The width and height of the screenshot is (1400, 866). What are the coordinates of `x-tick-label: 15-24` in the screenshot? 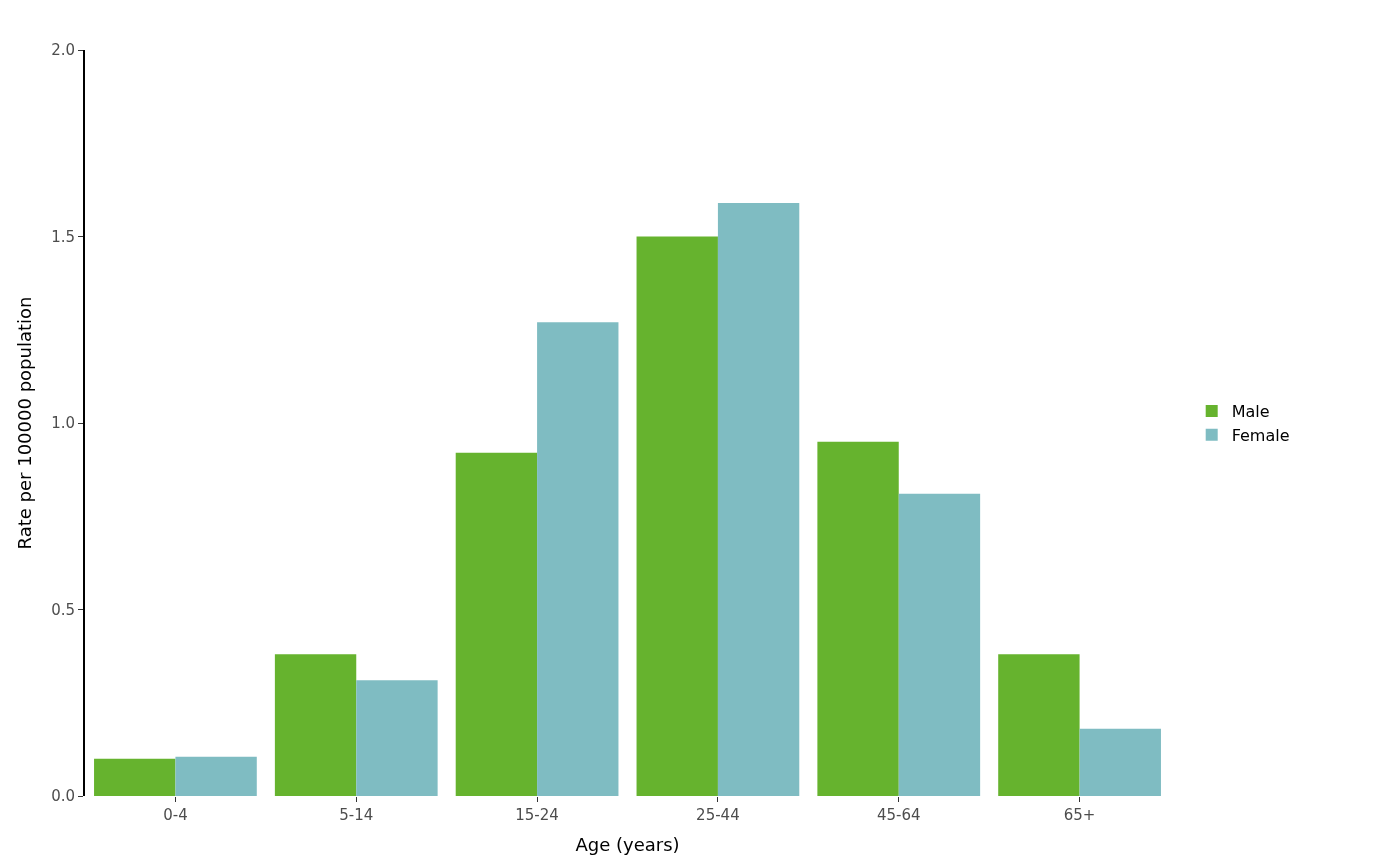 It's located at (537, 815).